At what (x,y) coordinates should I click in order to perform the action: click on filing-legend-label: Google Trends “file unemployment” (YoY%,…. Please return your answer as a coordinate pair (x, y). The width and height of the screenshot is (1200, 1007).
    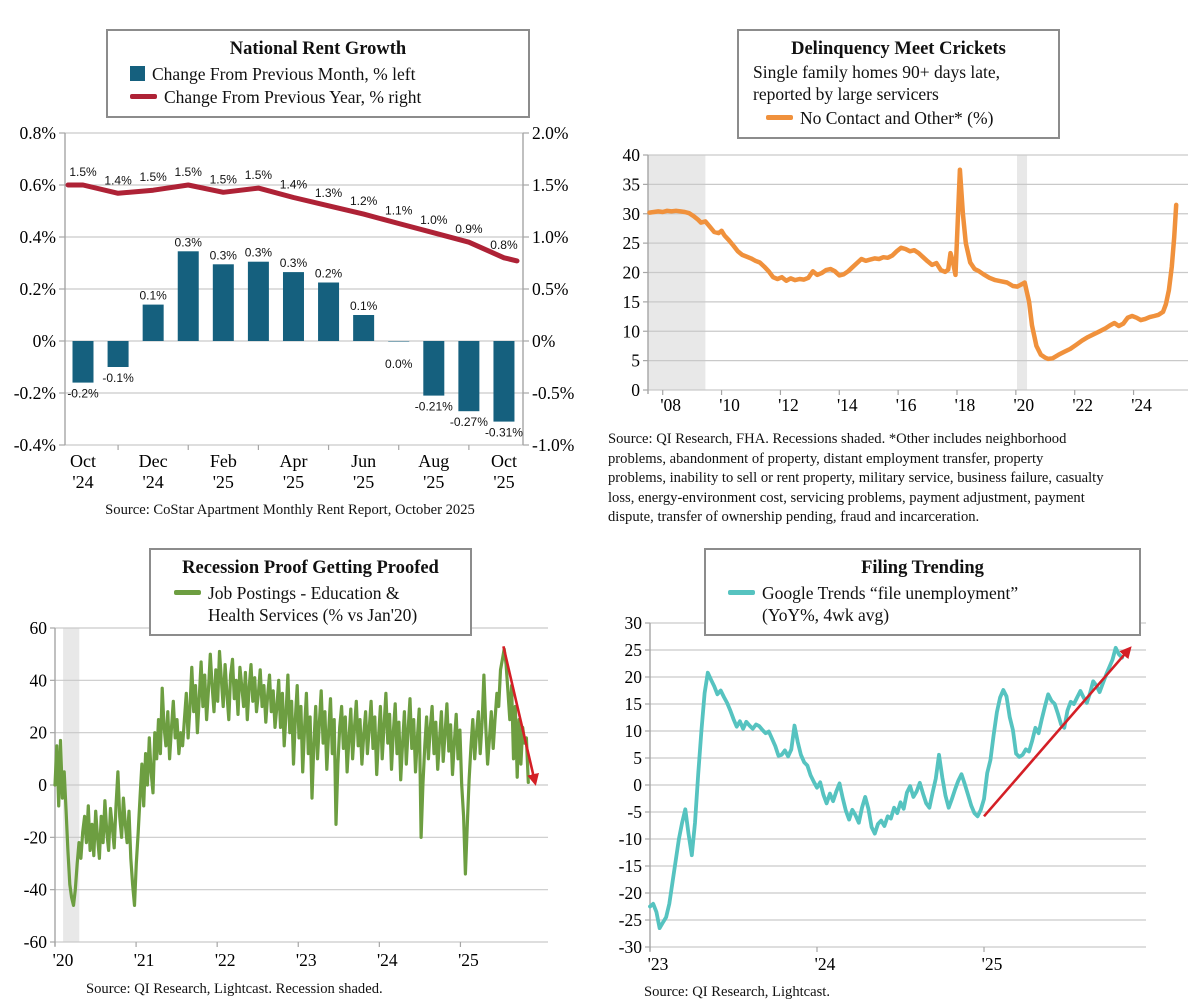
    Looking at the image, I should click on (890, 604).